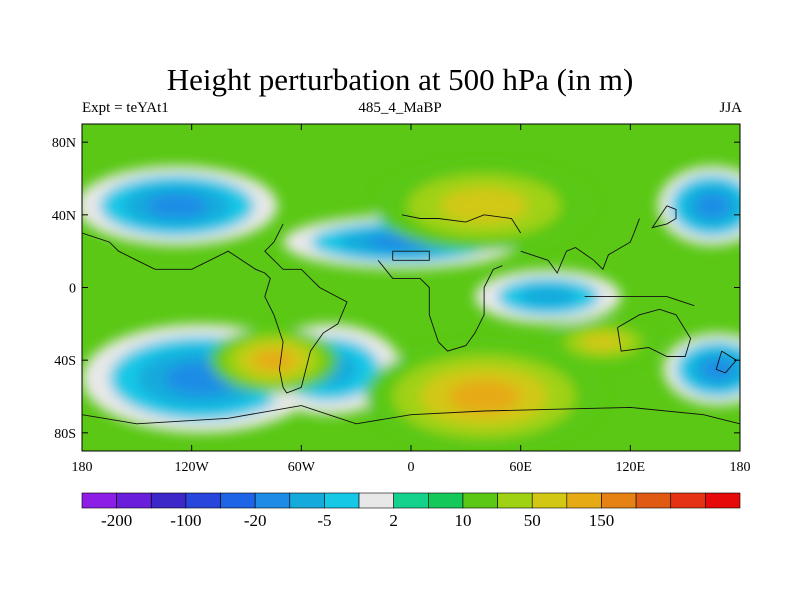 The height and width of the screenshot is (600, 800). Describe the element at coordinates (116, 520) in the screenshot. I see `colorbar-label: -200` at that location.